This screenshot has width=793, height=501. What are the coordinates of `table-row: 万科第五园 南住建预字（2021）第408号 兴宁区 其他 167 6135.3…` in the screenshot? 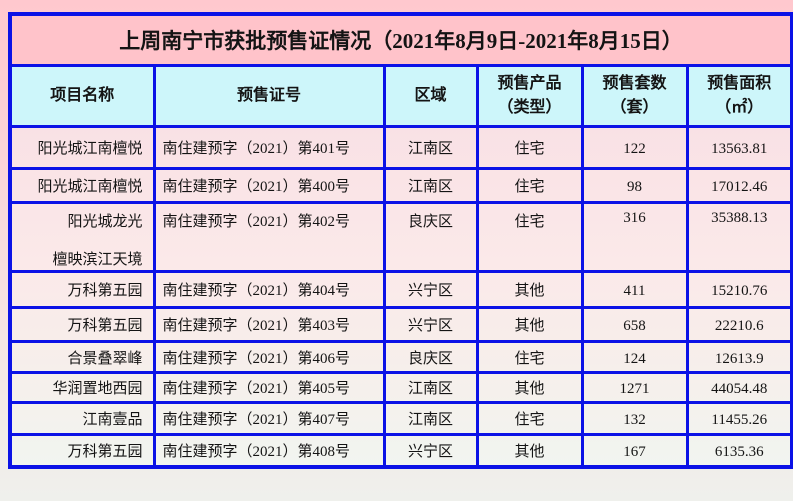 It's located at (400, 450).